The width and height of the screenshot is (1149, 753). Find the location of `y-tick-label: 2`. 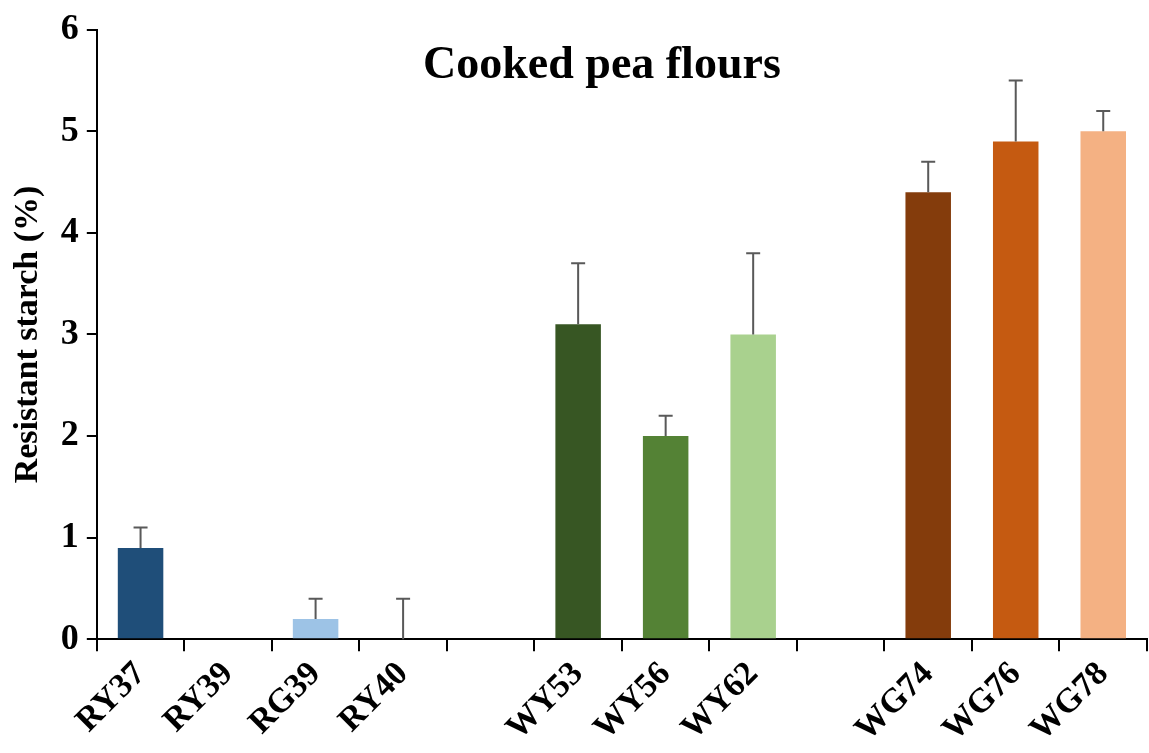

y-tick-label: 2 is located at coordinates (69, 433).